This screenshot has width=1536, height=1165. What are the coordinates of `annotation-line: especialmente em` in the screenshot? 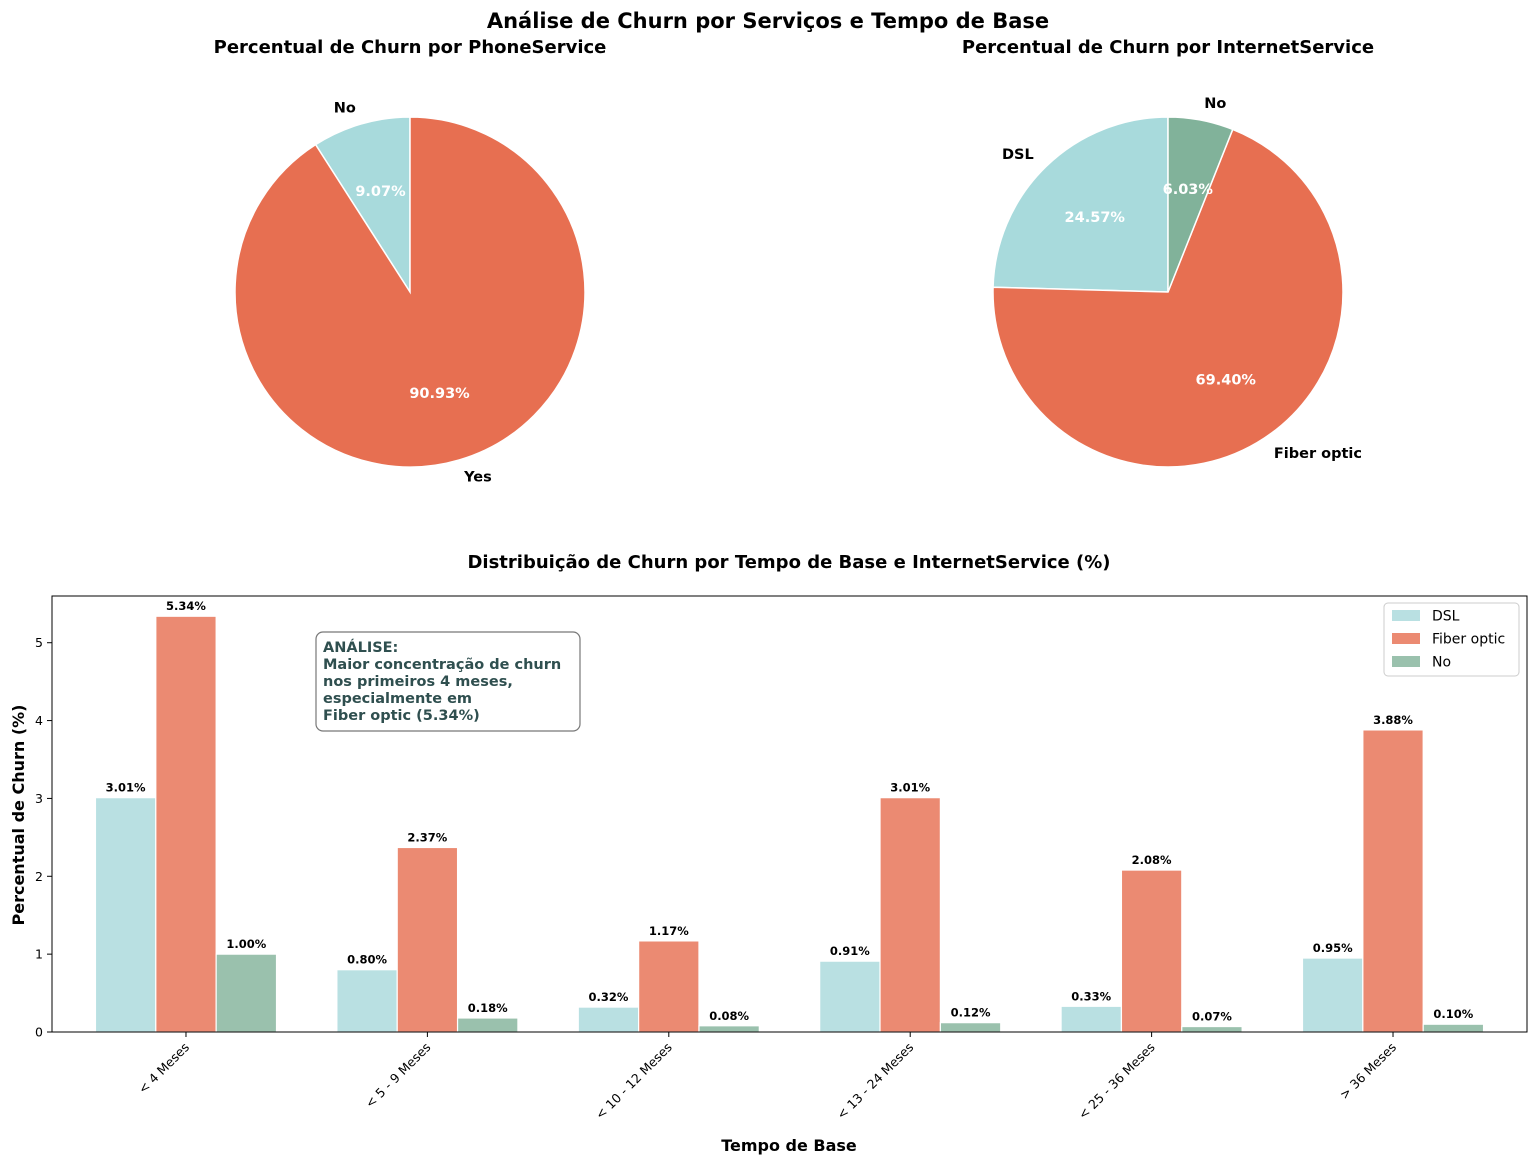 It's located at (397, 699).